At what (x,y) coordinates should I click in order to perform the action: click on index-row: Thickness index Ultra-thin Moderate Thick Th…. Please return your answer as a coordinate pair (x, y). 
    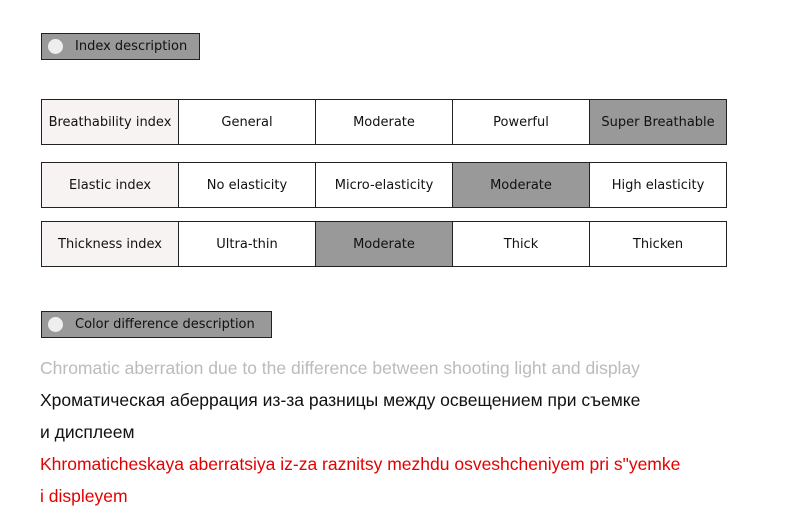
    Looking at the image, I should click on (384, 244).